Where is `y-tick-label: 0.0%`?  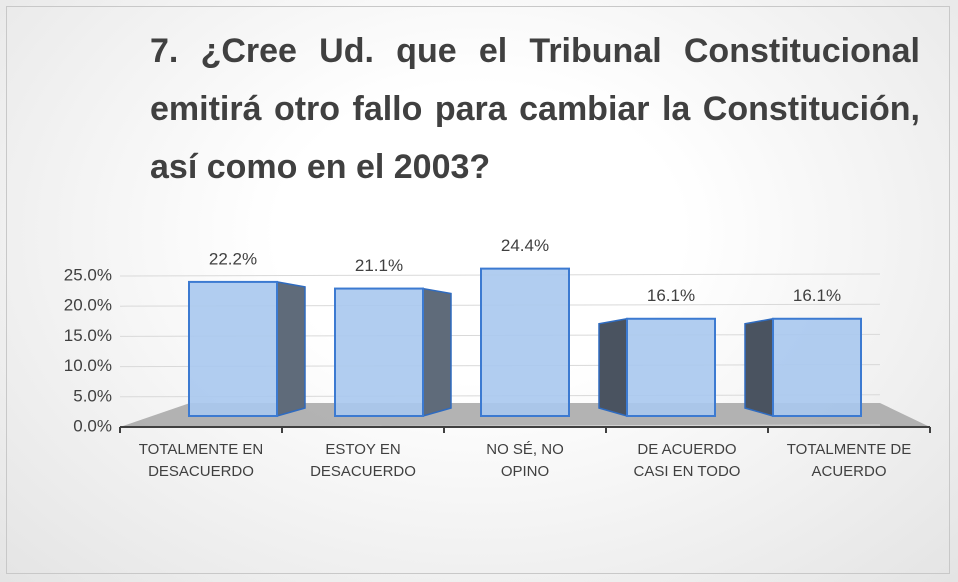
y-tick-label: 0.0% is located at coordinates (92, 425).